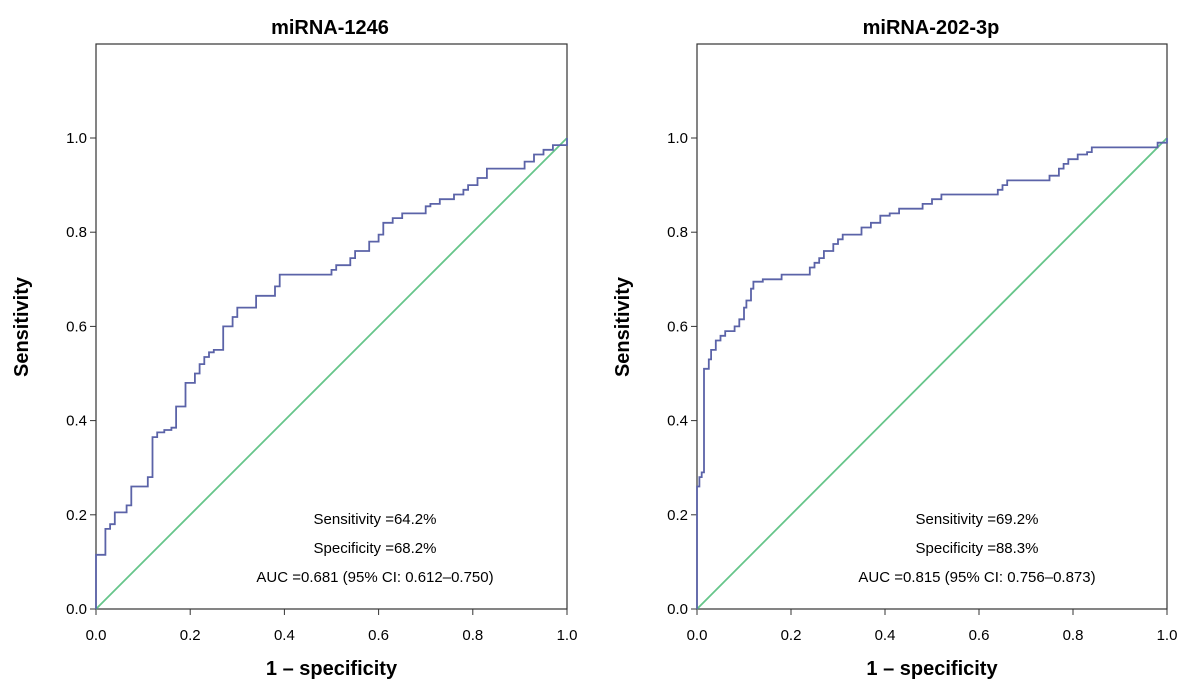 This screenshot has width=1184, height=686. Describe the element at coordinates (375, 519) in the screenshot. I see `annotation-line: Sensitivity =64.2%` at that location.